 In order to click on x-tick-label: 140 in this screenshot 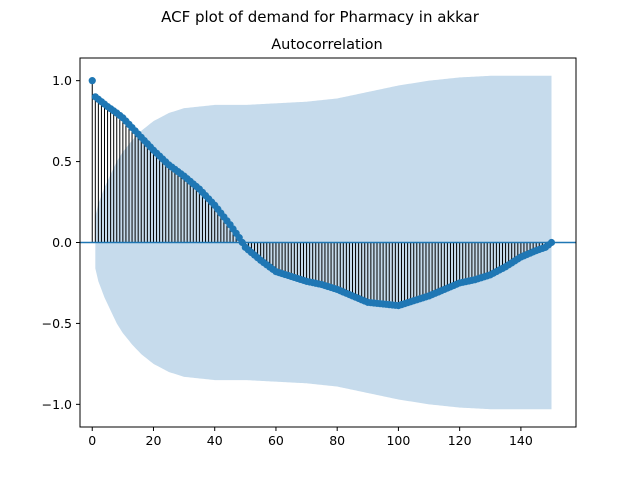, I will do `click(521, 440)`.